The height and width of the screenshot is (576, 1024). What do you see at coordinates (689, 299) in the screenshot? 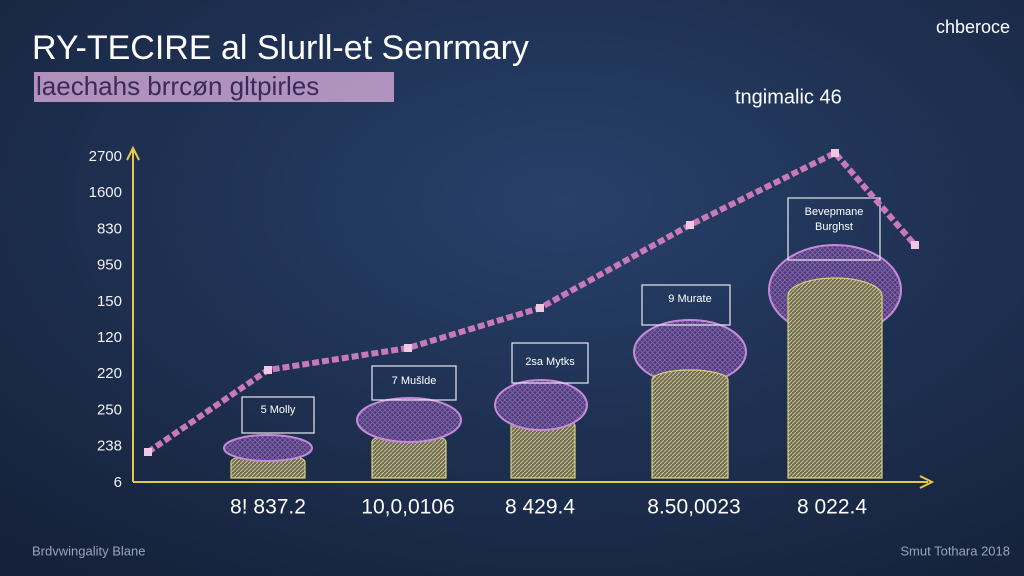
I see `callout-text: 9 Murate` at bounding box center [689, 299].